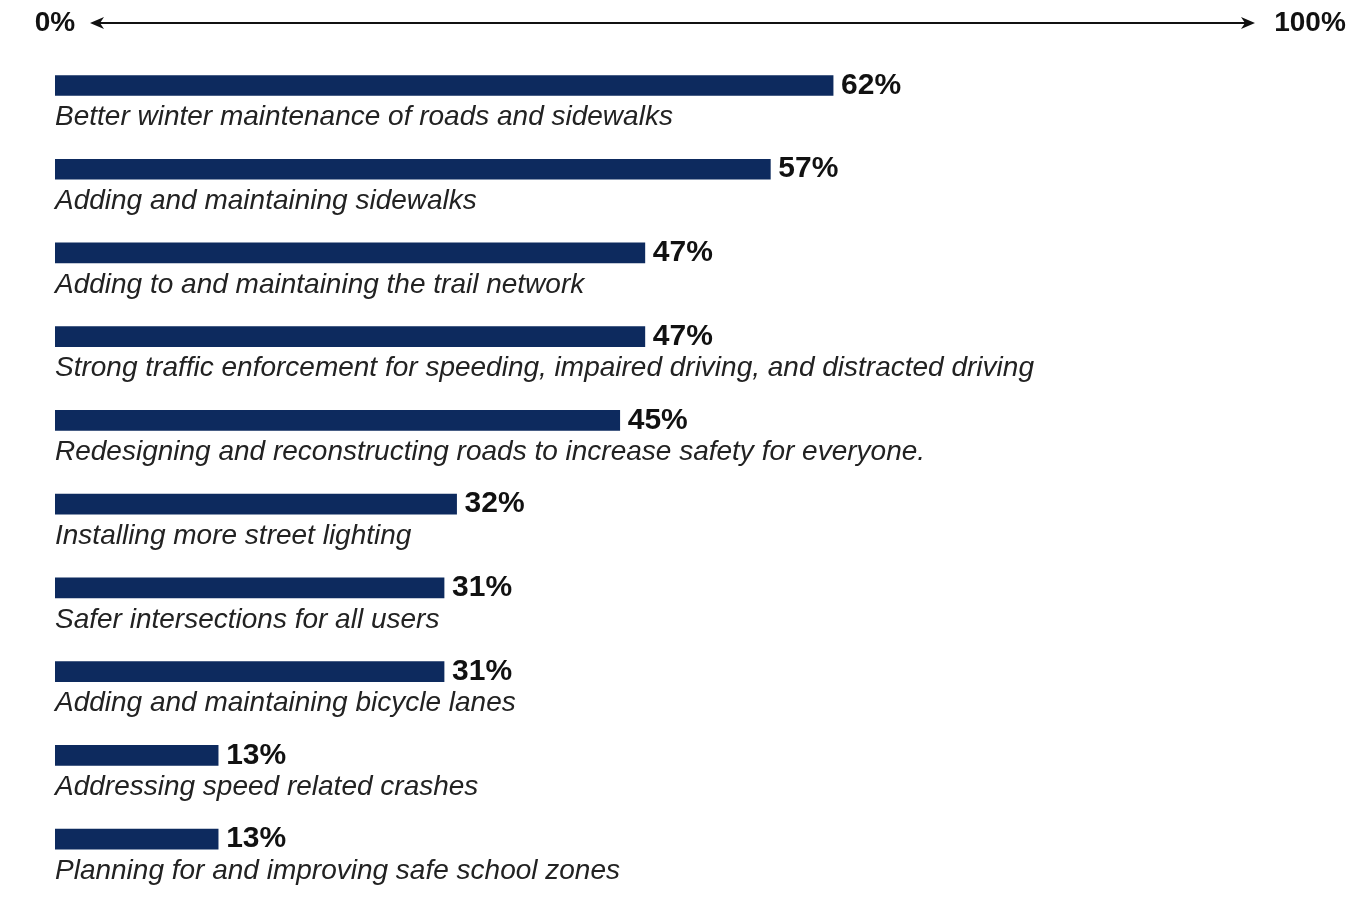 The image size is (1365, 907). I want to click on y-tick-label: Better winter maintenance of roads and sidewalks, so click(364, 116).